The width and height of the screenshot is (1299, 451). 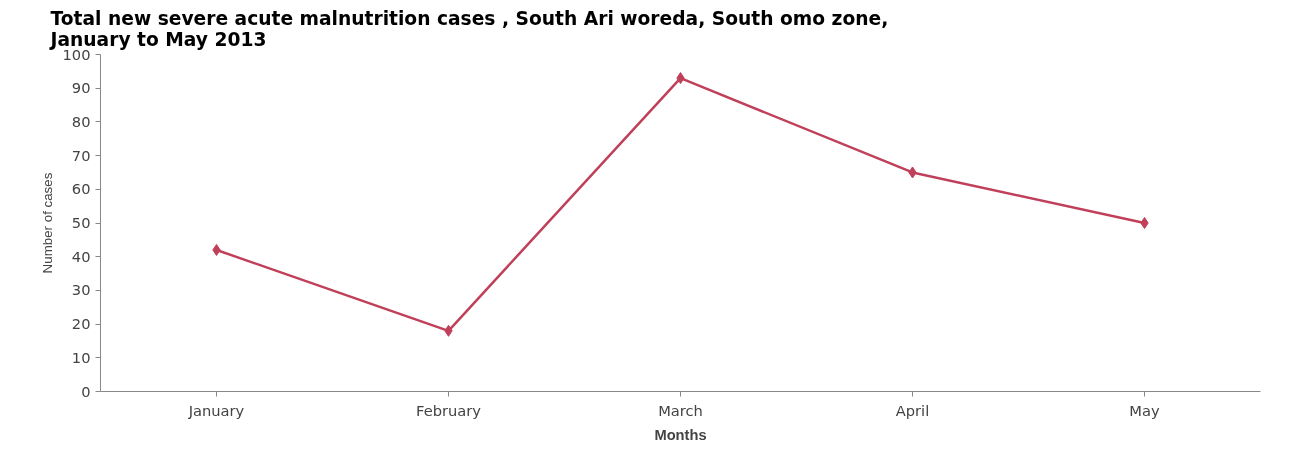 What do you see at coordinates (81, 88) in the screenshot?
I see `y-tick-label: 90` at bounding box center [81, 88].